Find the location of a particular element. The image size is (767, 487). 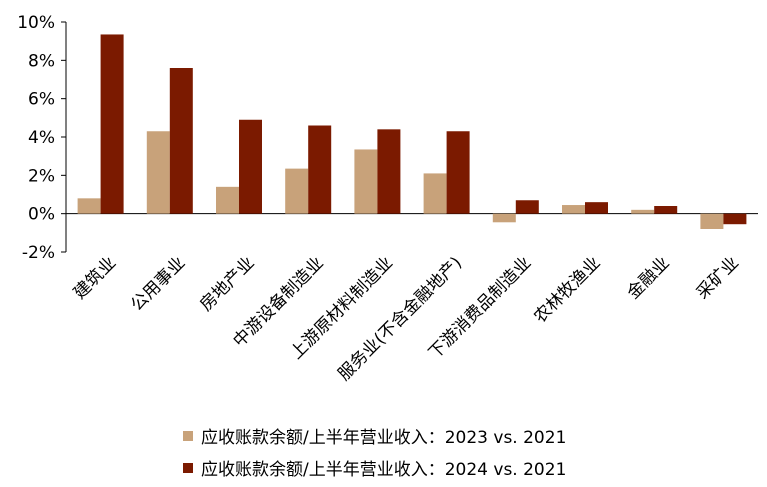

x-tick-label: 建筑业 is located at coordinates (95, 278).